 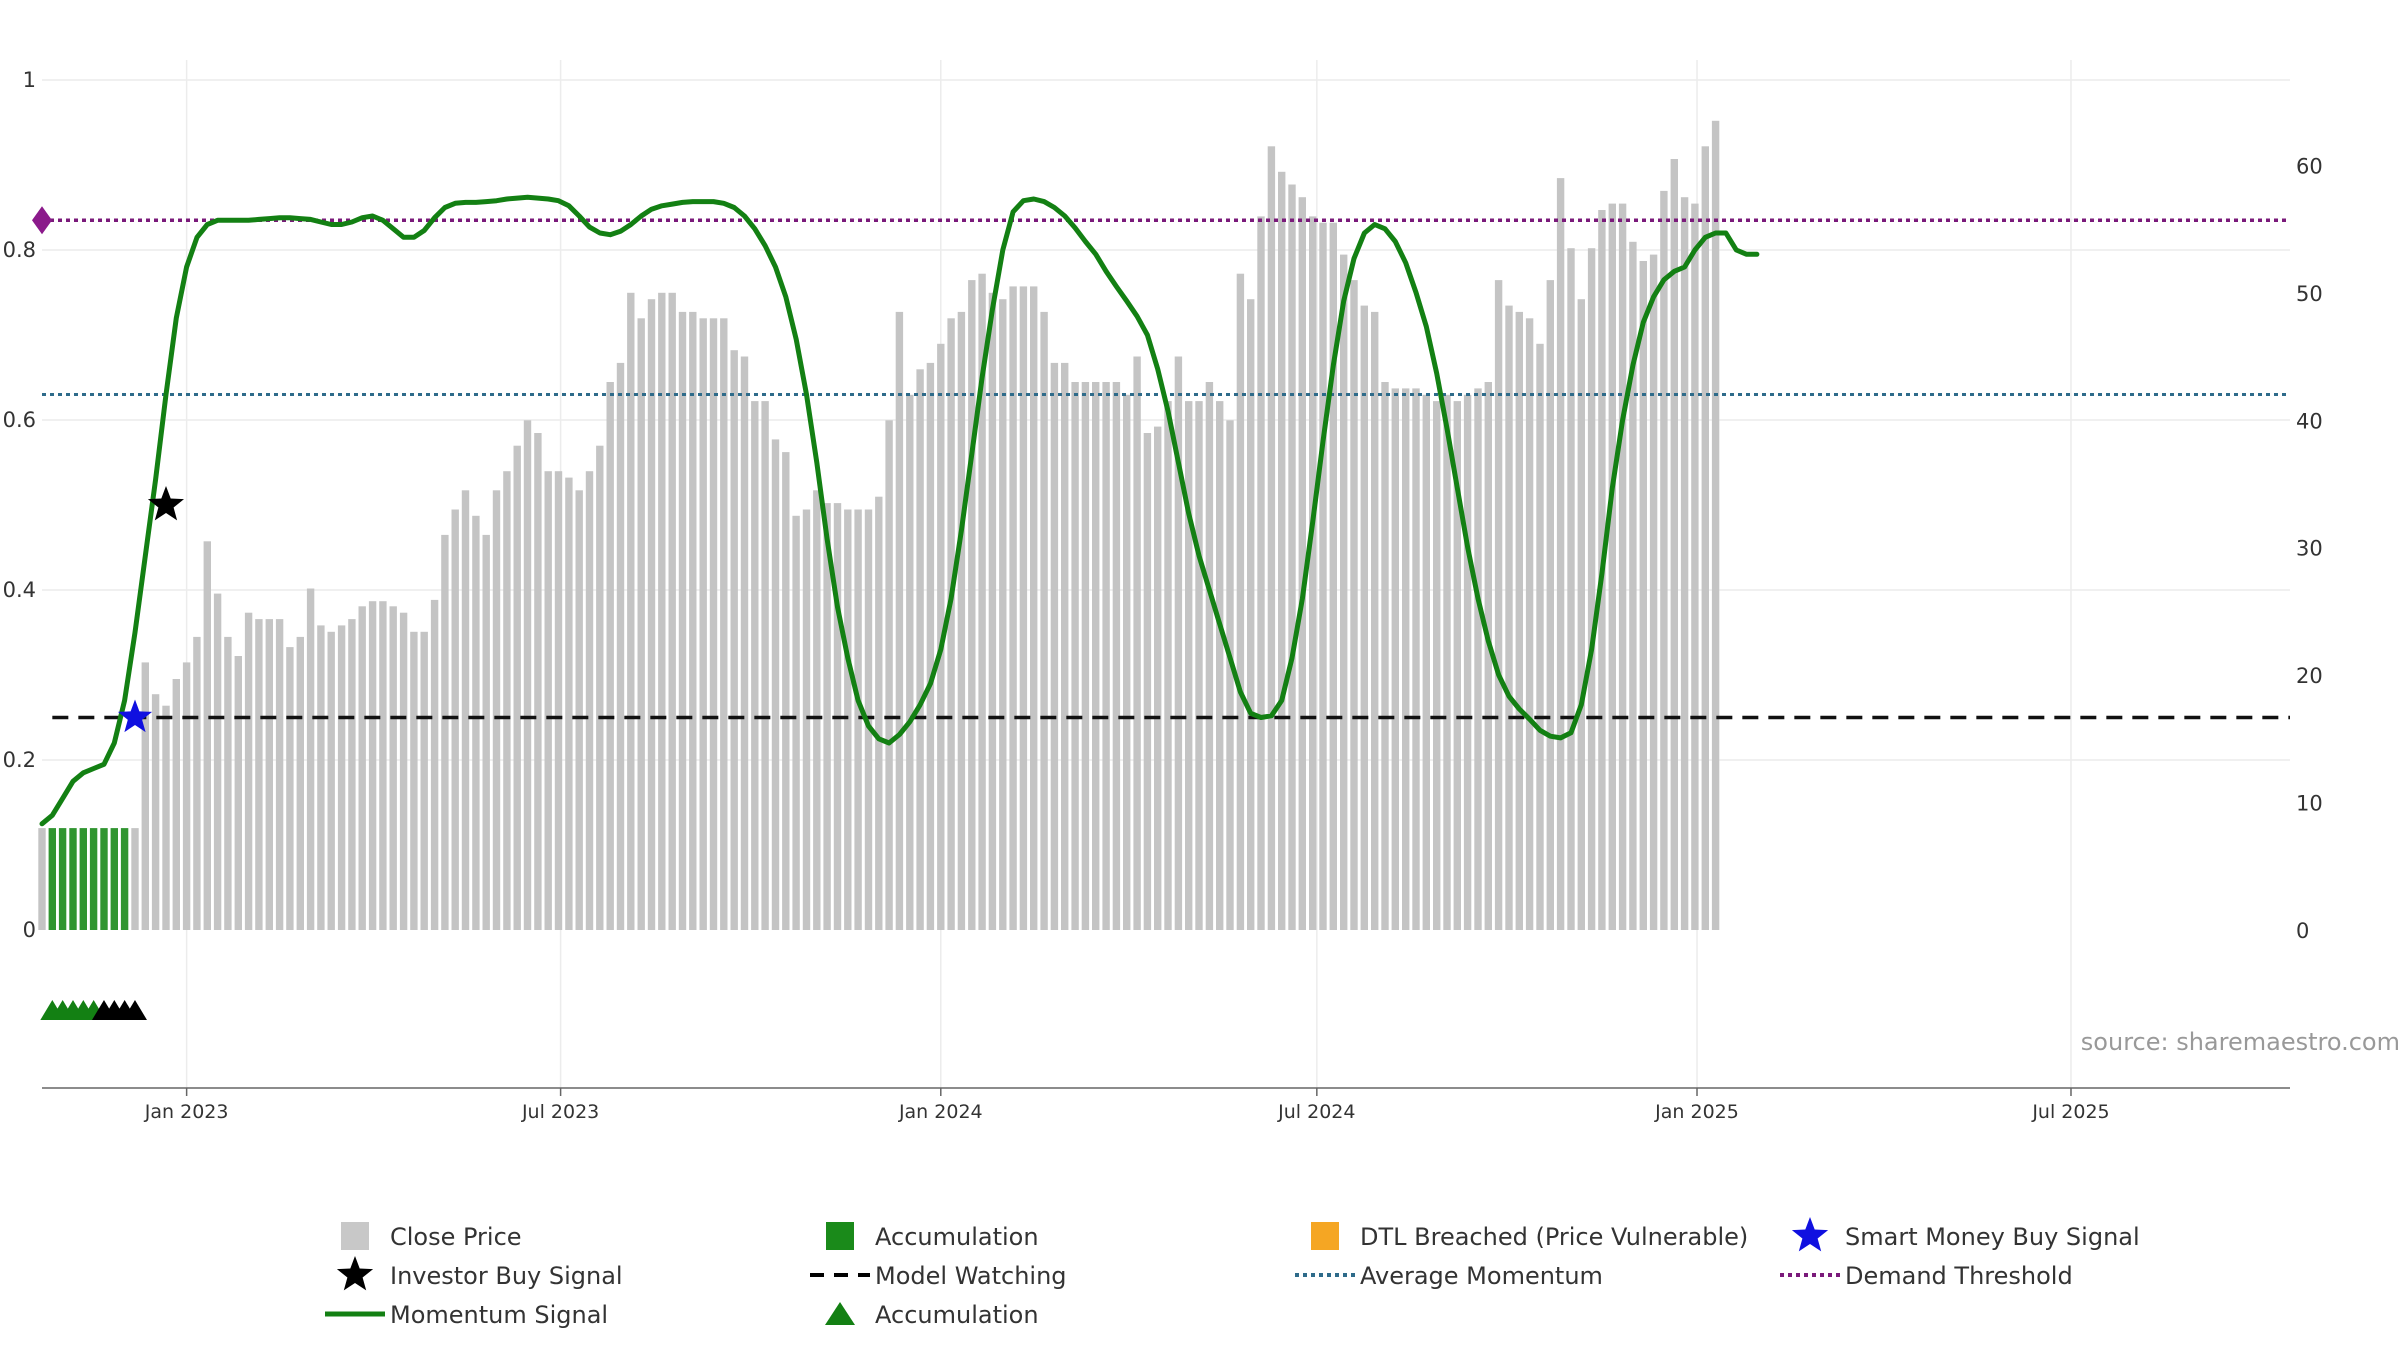 I want to click on right-axis-tick-label: 60, so click(x=2309, y=166).